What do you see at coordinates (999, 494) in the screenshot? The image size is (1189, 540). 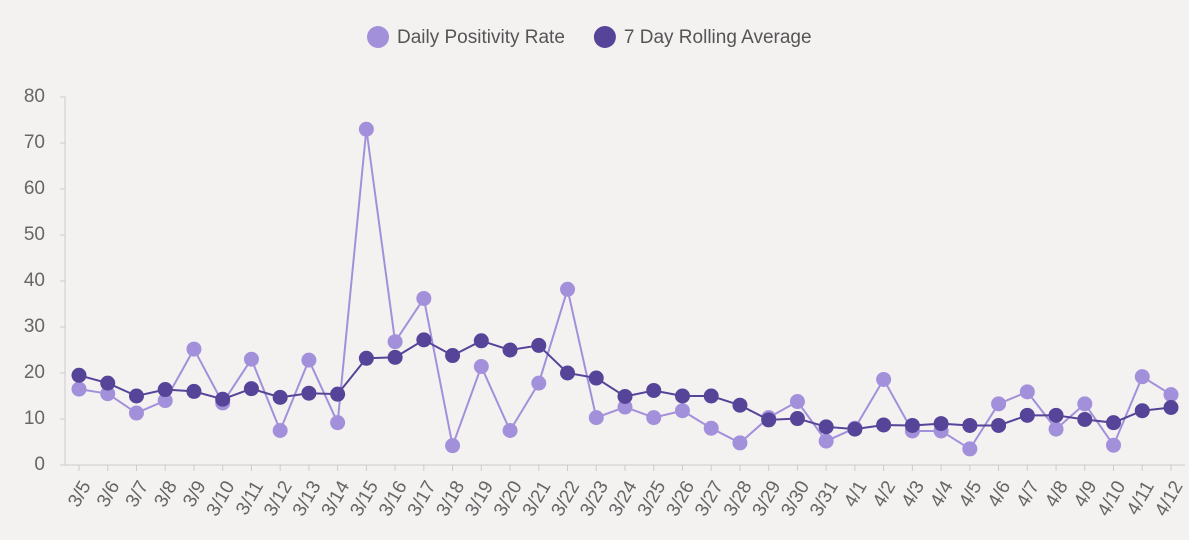 I see `x-tick-label: 4/6` at bounding box center [999, 494].